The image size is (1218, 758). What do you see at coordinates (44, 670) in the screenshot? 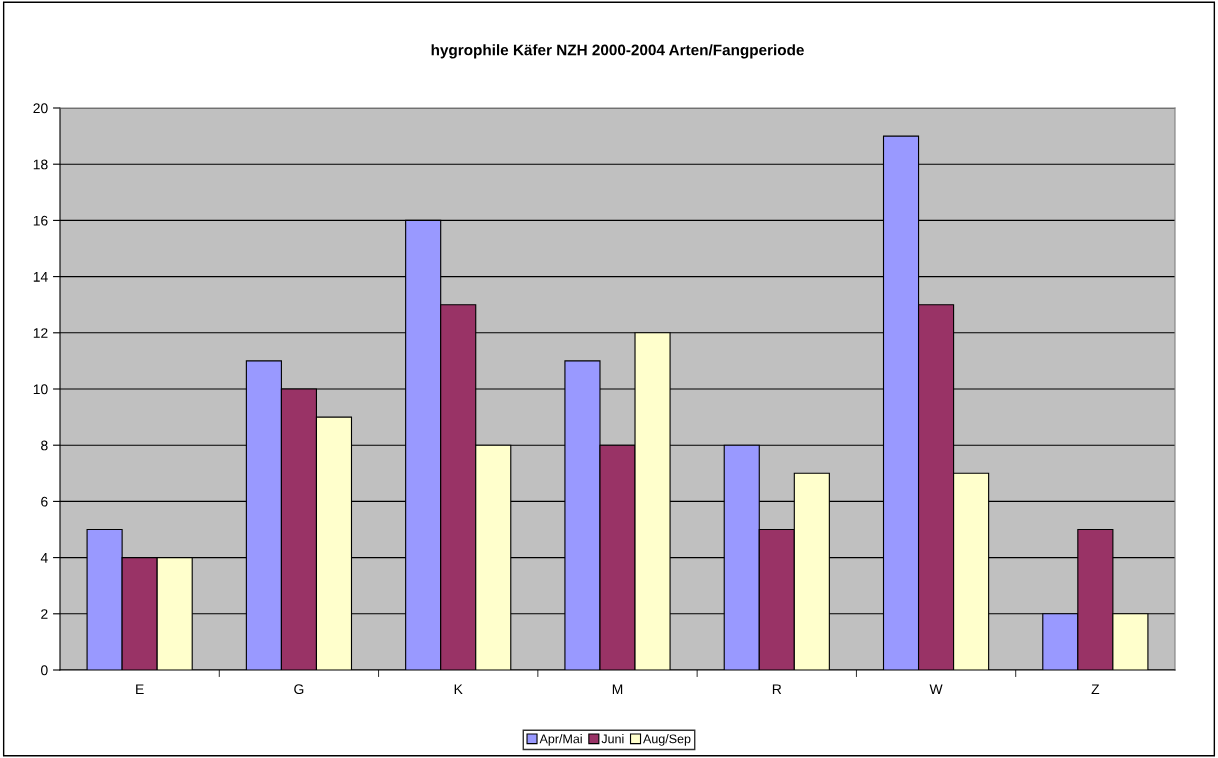
I see `y-tick-label: 0` at bounding box center [44, 670].